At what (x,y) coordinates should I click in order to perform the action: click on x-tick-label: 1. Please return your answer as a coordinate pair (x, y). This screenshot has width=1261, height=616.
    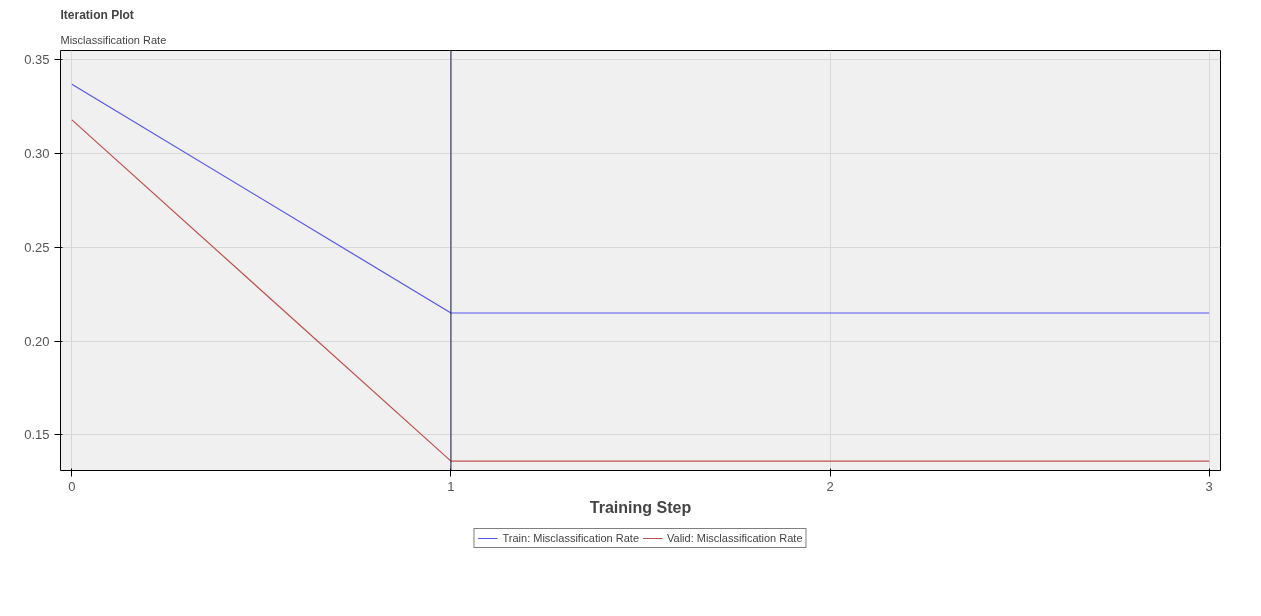
    Looking at the image, I should click on (451, 486).